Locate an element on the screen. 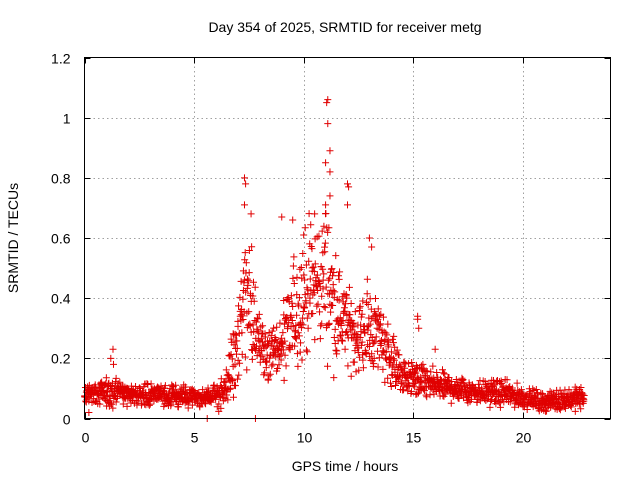 The image size is (640, 480). y-tick-label: 1 is located at coordinates (67, 119).